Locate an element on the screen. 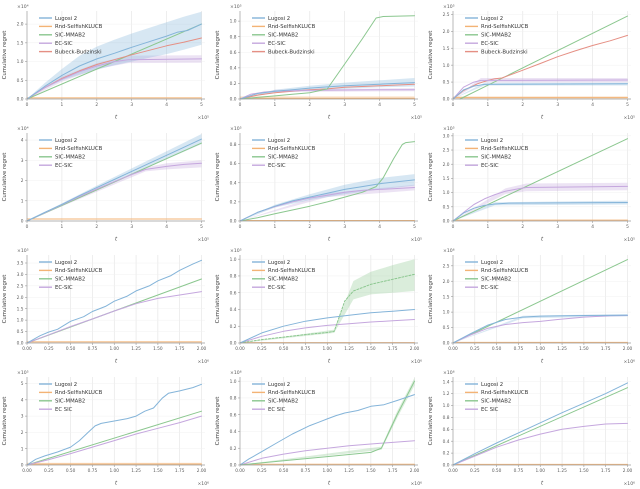 Image resolution: width=640 pixels, height=489 pixels. x-tick-label: 3 is located at coordinates (344, 227).